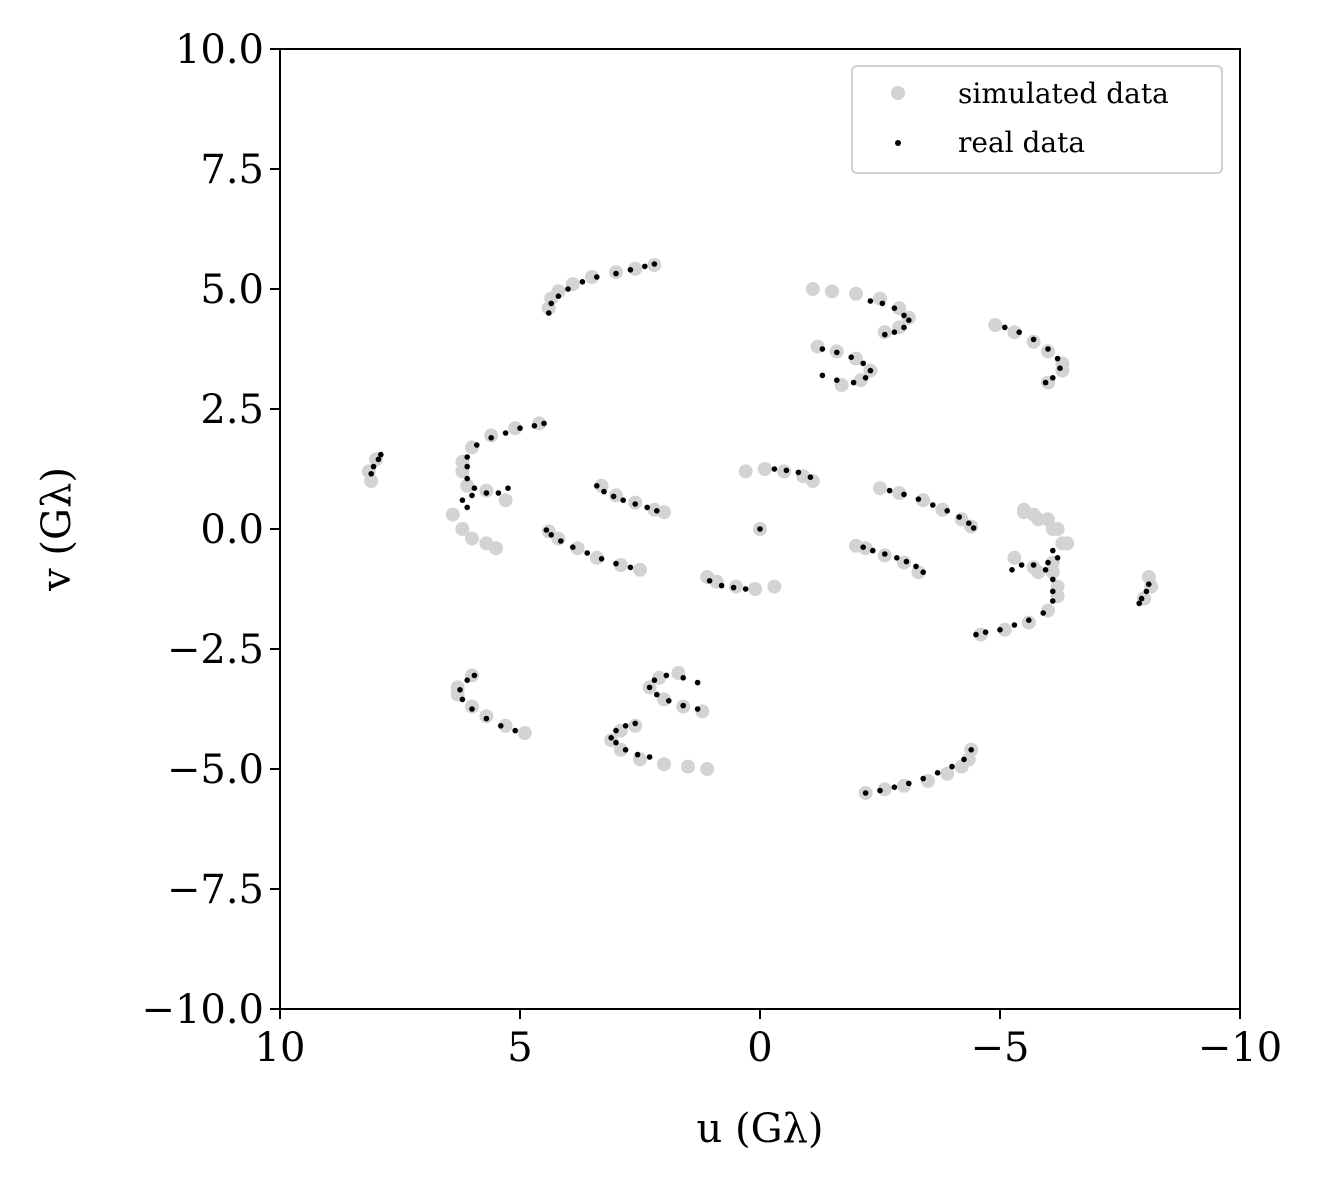  I want to click on legend-real-label: real data, so click(1021, 142).